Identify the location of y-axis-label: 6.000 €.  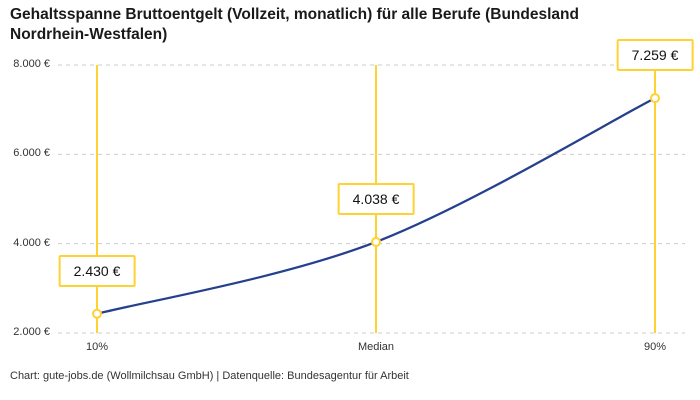
(31, 153).